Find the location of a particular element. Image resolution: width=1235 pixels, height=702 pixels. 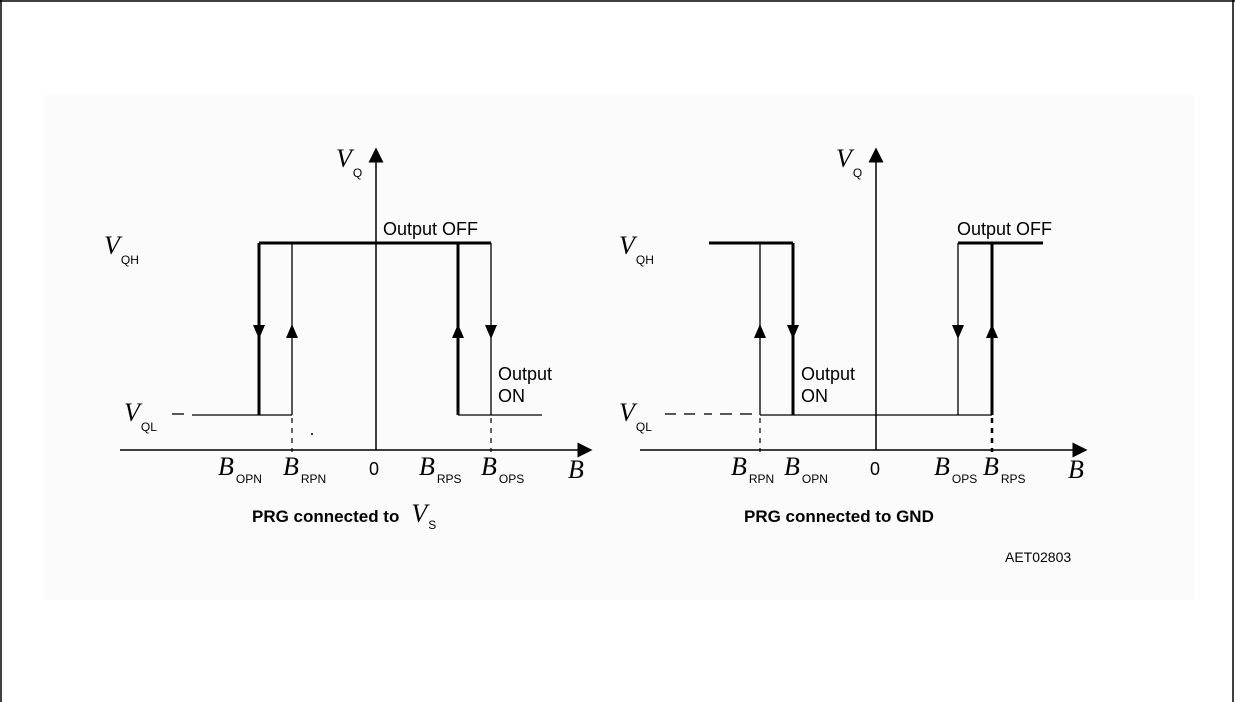

left-arrow-up-brpn is located at coordinates (292, 331).